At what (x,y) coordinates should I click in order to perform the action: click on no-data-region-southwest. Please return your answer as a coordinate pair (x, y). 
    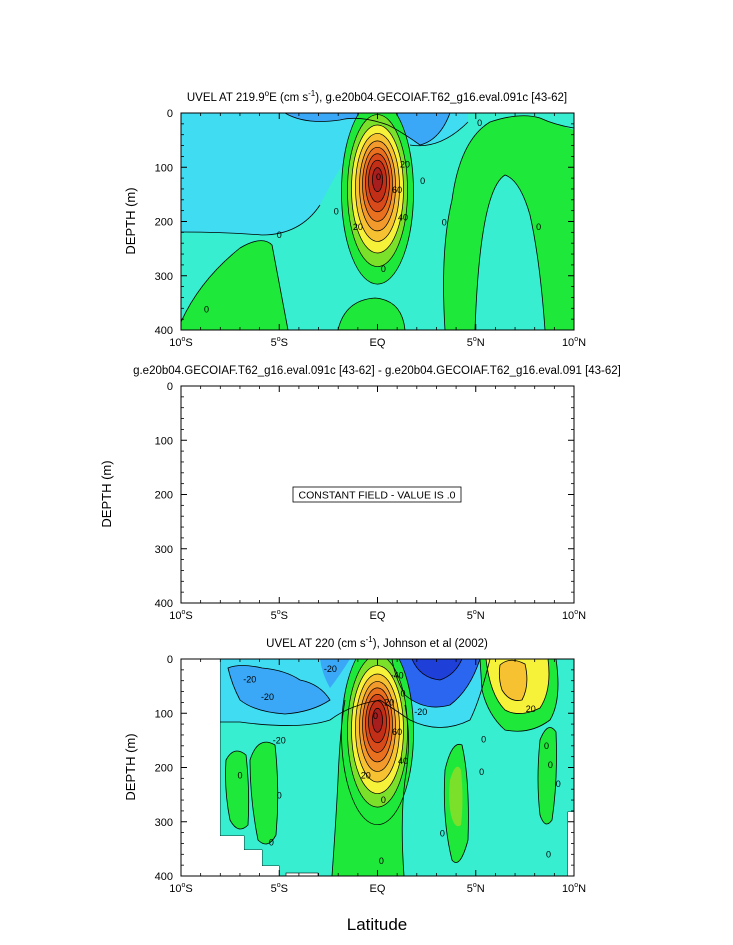
    Looking at the image, I should click on (230, 856).